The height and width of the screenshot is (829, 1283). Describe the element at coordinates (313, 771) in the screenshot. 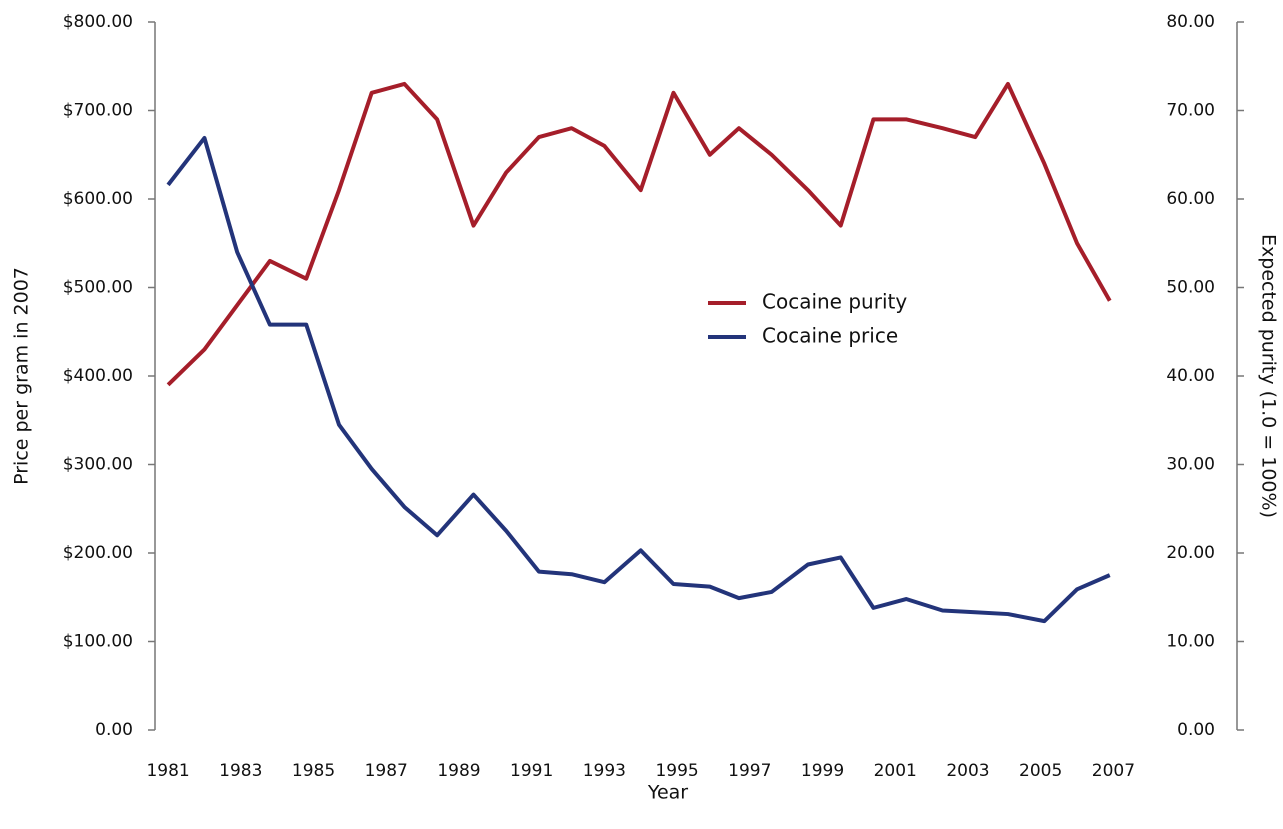

I see `x-tick-label: 1985` at that location.